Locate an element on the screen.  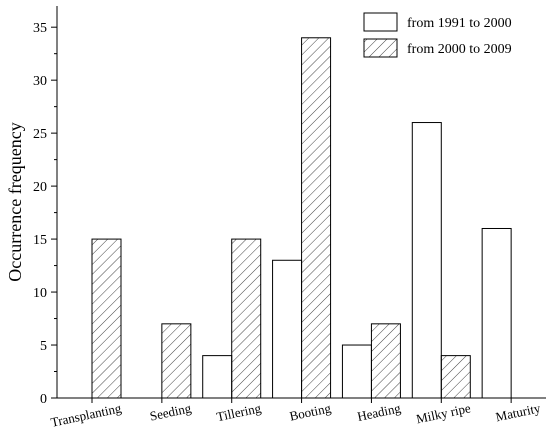
x-tick-label: Booting is located at coordinates (310, 411).